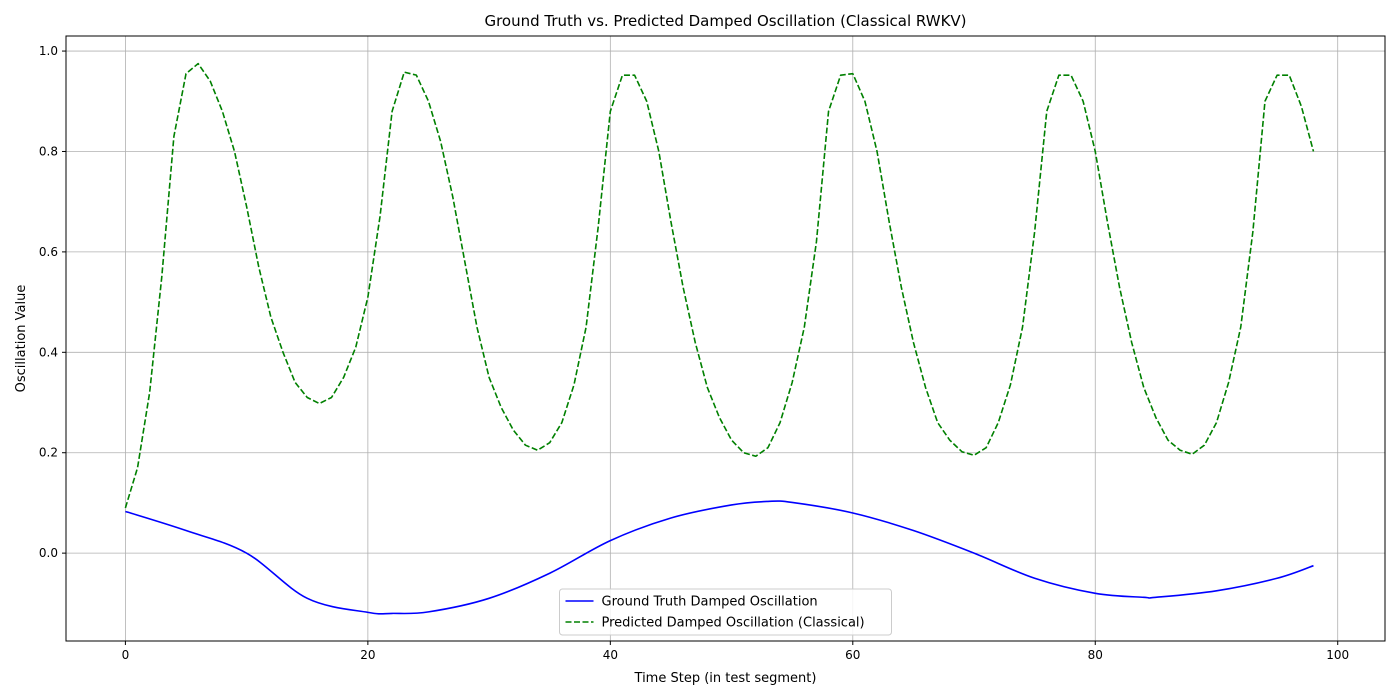  What do you see at coordinates (48, 453) in the screenshot?
I see `y-tick-label: 0.2` at bounding box center [48, 453].